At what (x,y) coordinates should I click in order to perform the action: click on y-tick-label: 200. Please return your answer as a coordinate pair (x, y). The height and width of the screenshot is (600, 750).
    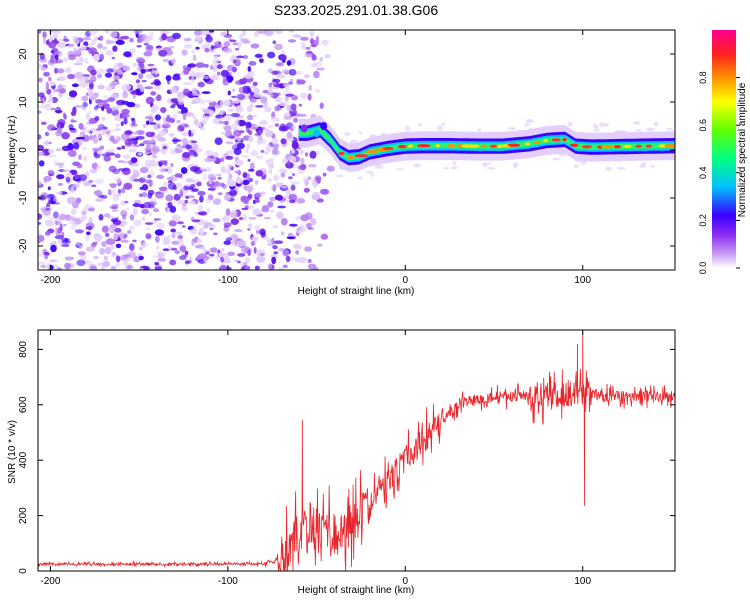
    Looking at the image, I should click on (23, 515).